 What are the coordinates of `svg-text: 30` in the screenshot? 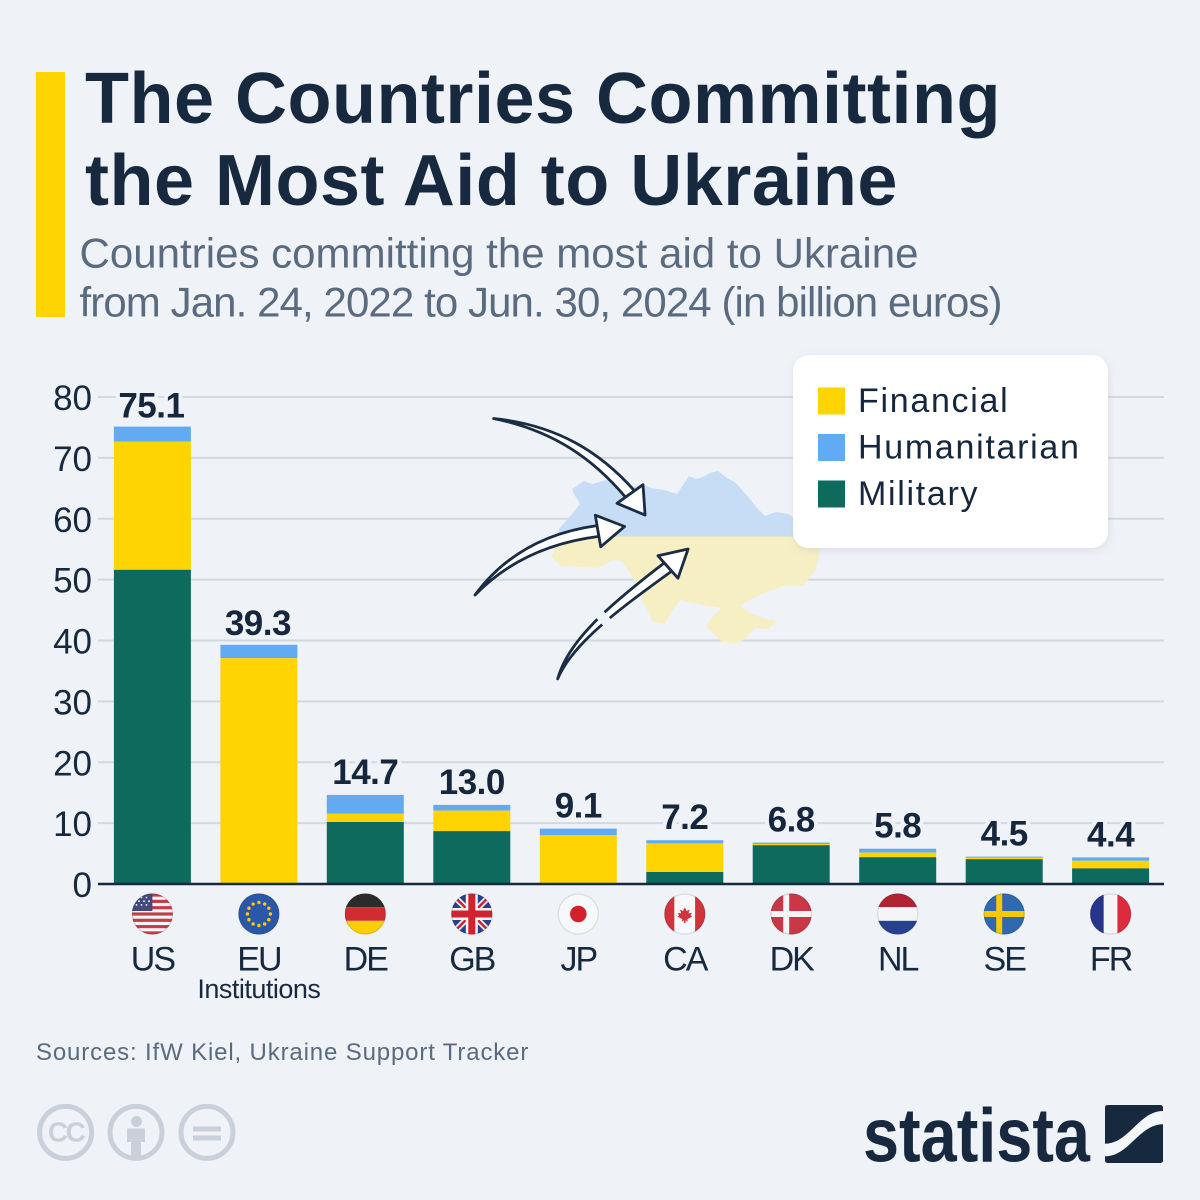 It's located at (72, 702).